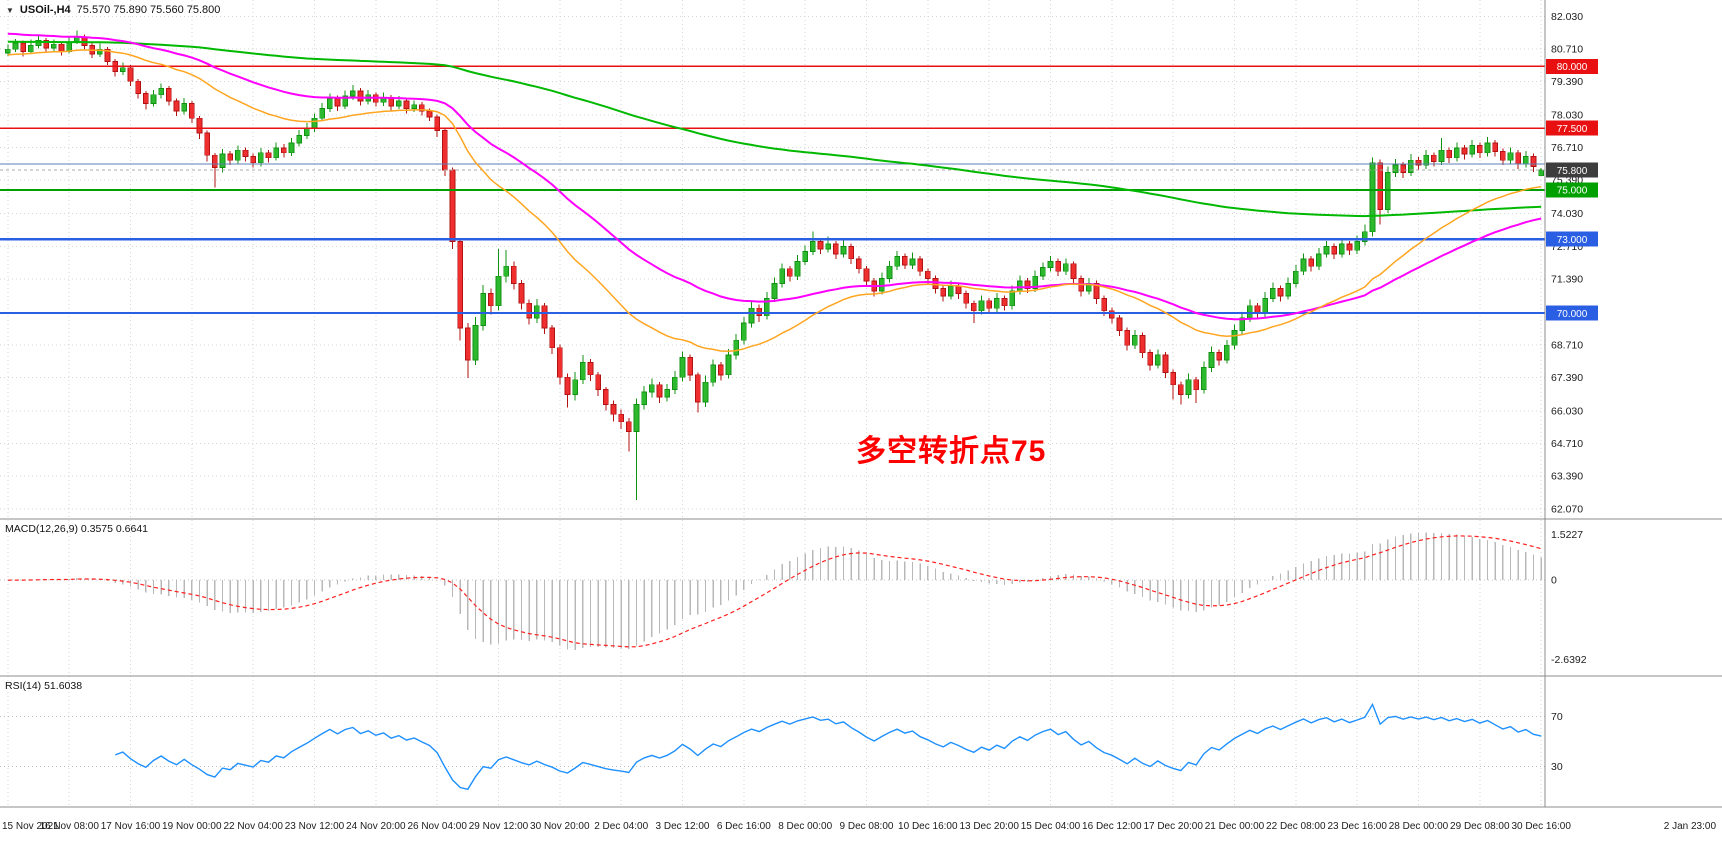 The image size is (1722, 841). Describe the element at coordinates (315, 826) in the screenshot. I see `time-axis-label: 23 Nov 12:00` at that location.